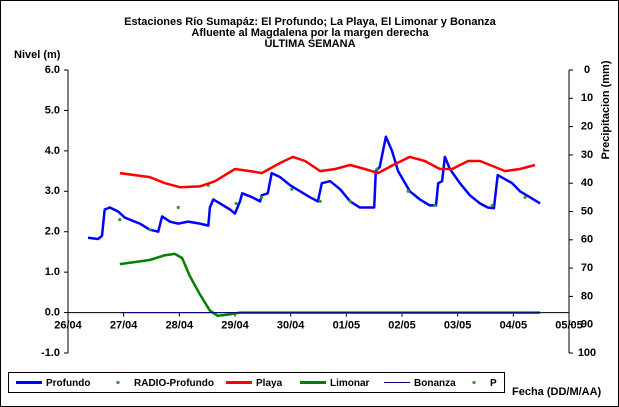  I want to click on y2-tick-label: 20, so click(587, 127).